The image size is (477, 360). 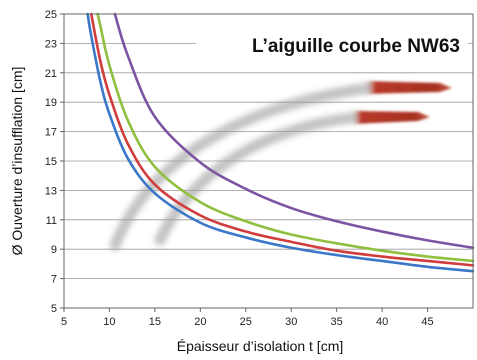 I want to click on needle-tip-lower, so click(x=391, y=117).